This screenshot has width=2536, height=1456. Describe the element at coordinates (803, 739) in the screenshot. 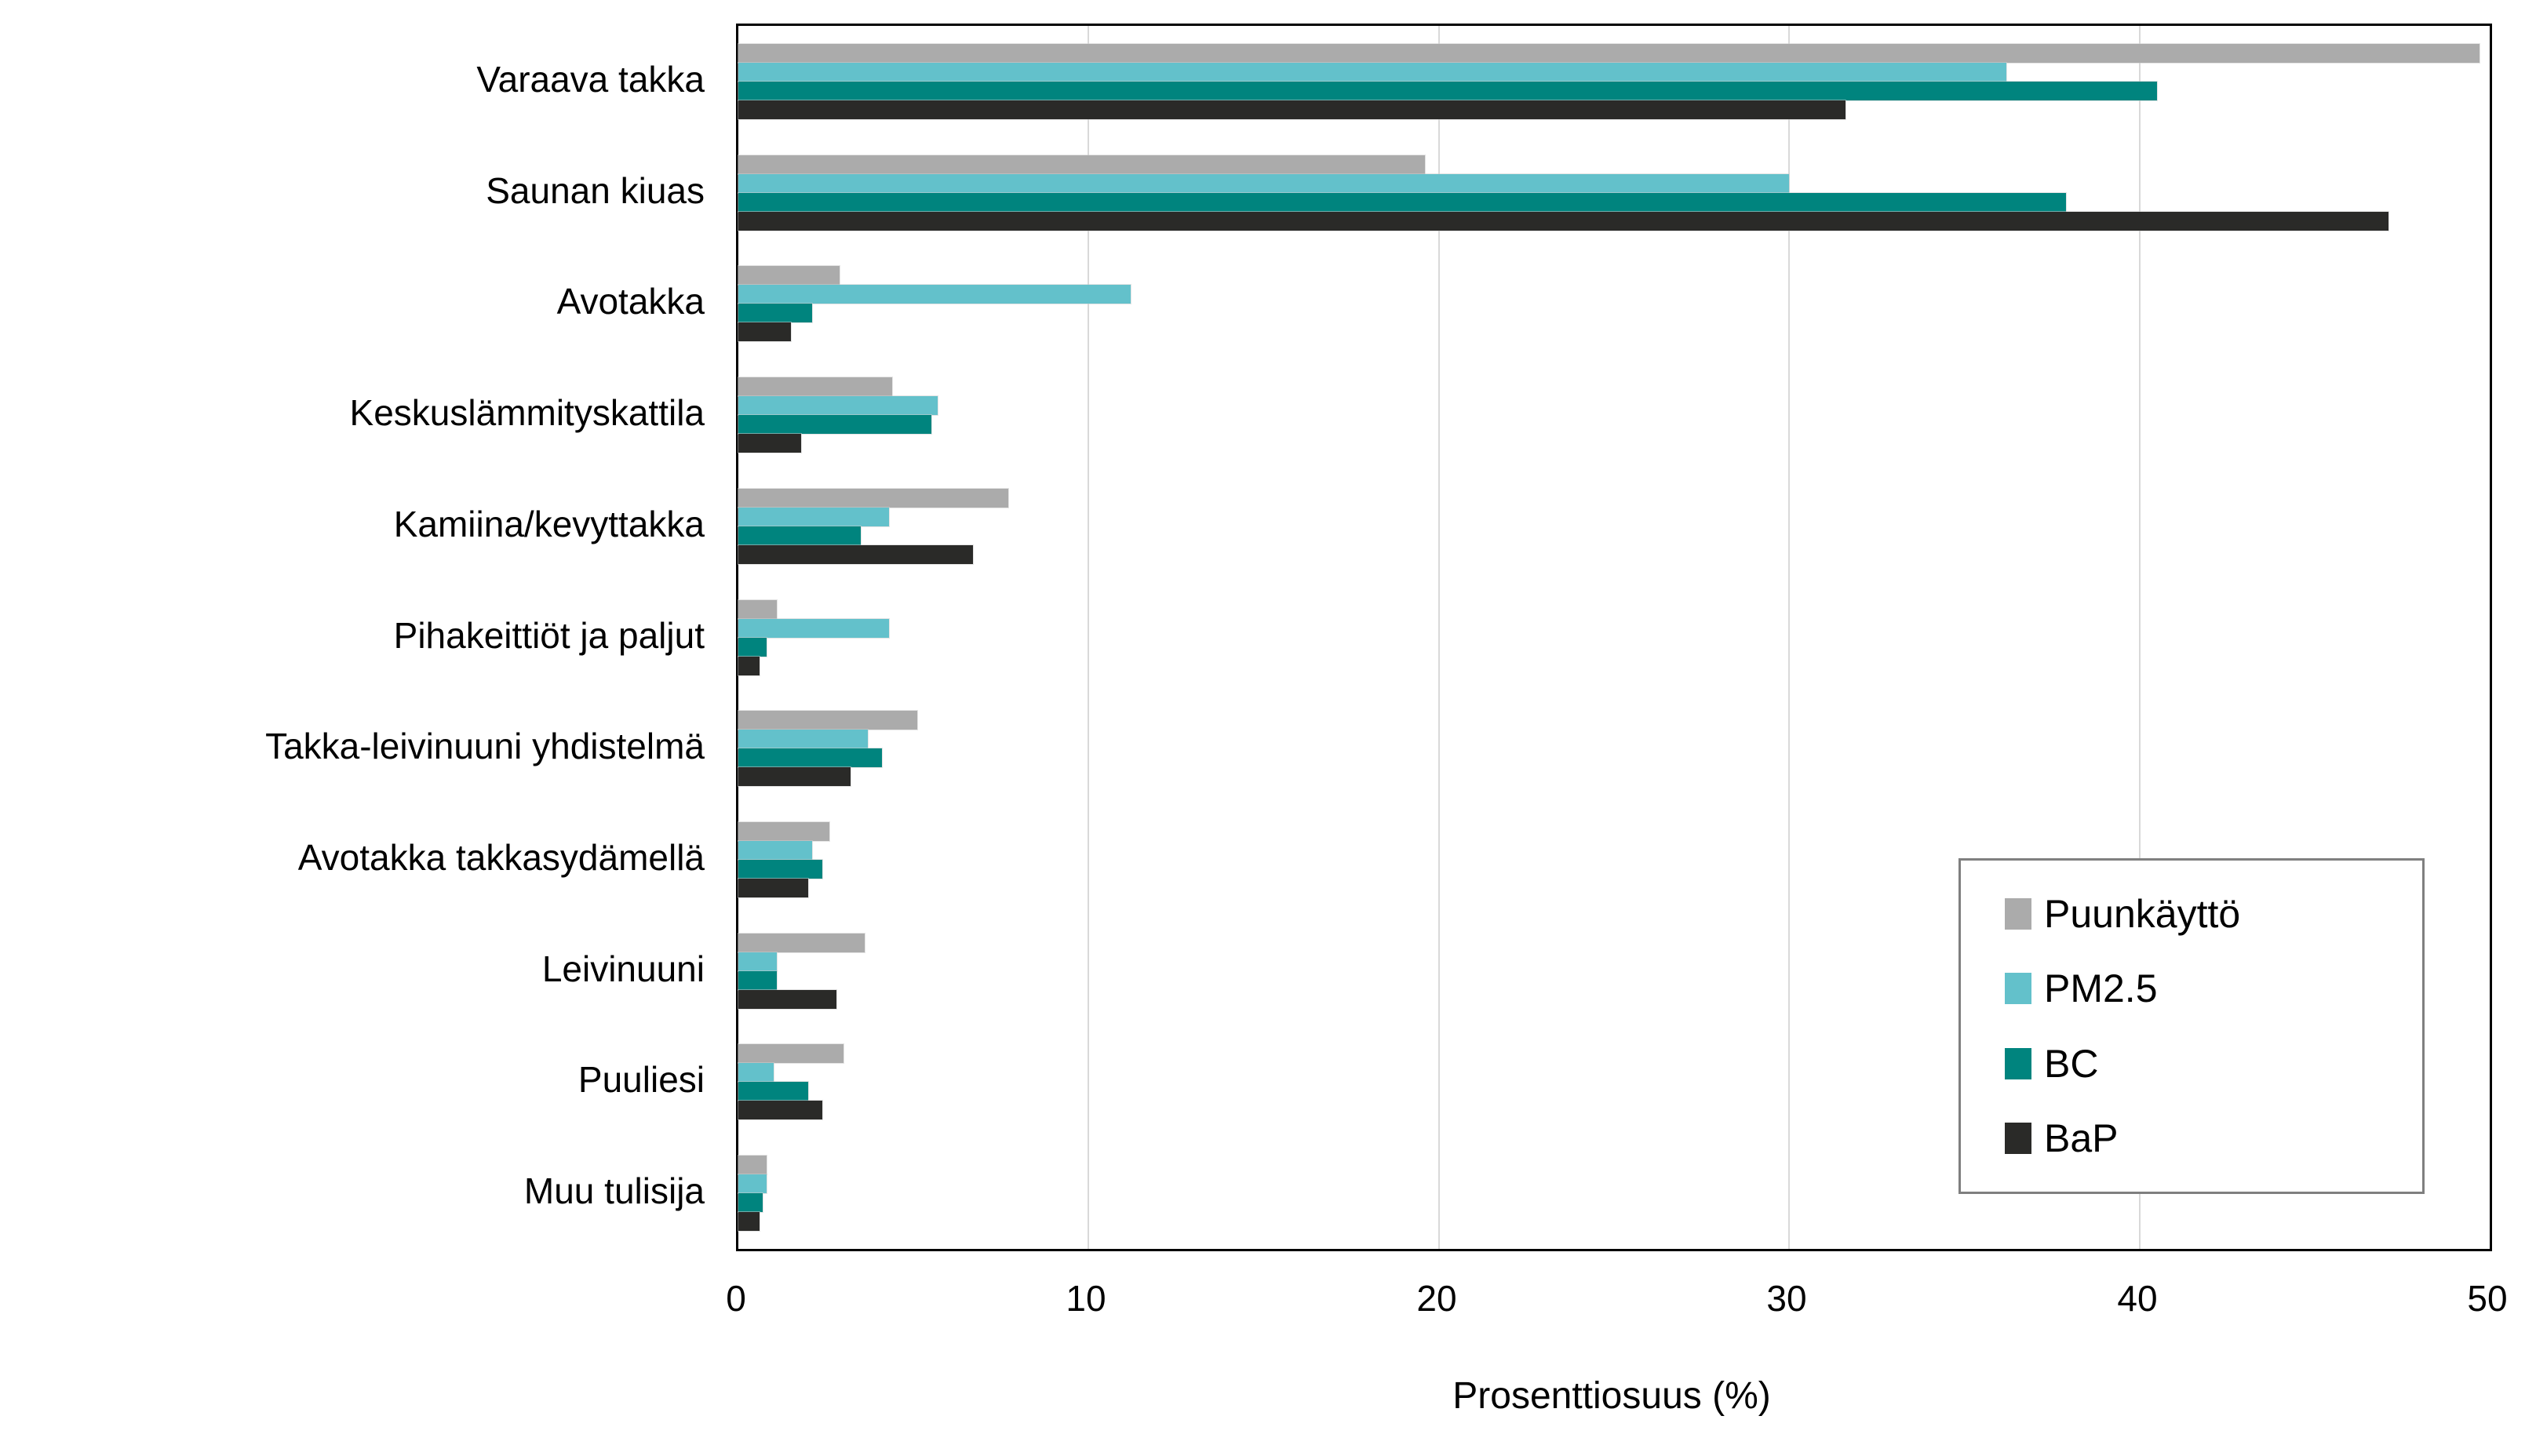

I see `bar-PM2.5-Takka-leivinuuni yhdistelmä` at that location.